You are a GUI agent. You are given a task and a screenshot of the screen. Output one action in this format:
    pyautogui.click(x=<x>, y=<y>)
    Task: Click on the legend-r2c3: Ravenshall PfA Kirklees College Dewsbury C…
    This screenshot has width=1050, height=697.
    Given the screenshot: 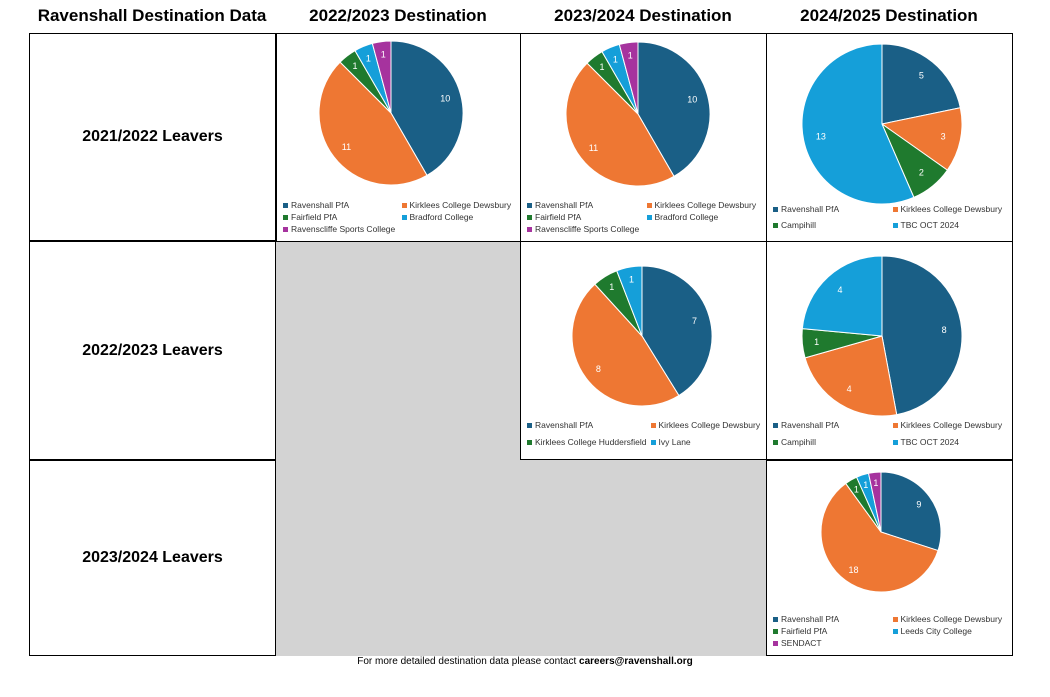 What is the action you would take?
    pyautogui.click(x=890, y=433)
    